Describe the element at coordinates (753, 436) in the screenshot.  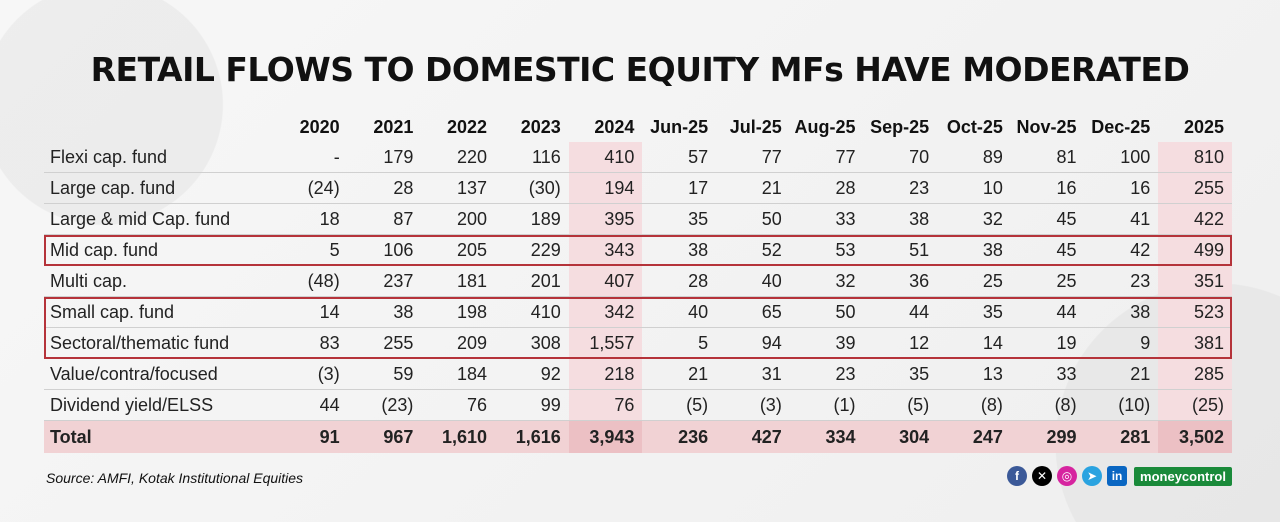
I see `table-cell: 427` at that location.